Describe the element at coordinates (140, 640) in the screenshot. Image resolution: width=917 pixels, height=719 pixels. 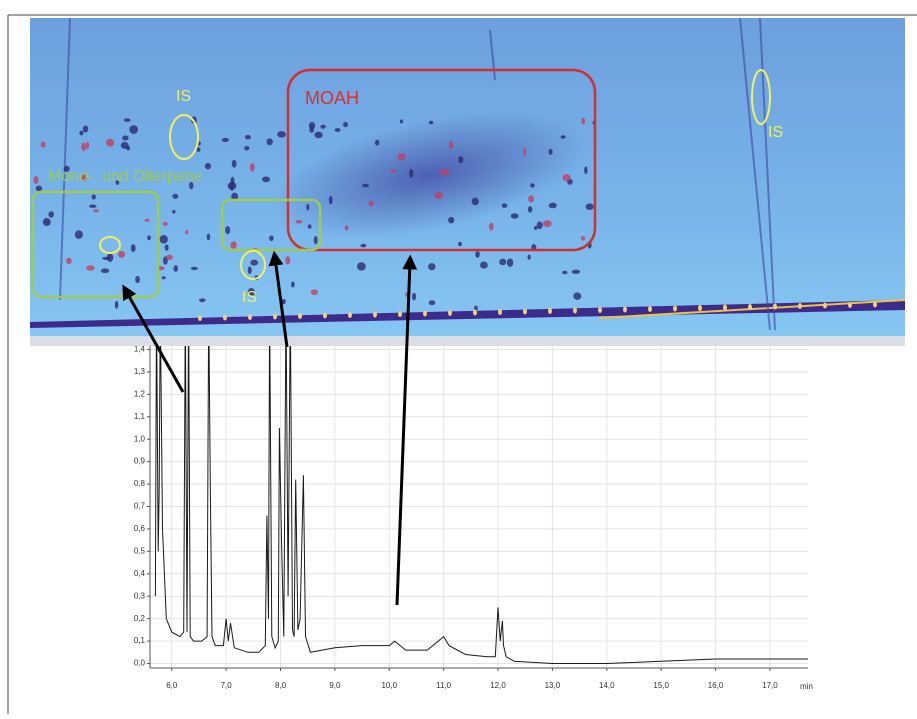
I see `y-tick-label: 0,1` at that location.